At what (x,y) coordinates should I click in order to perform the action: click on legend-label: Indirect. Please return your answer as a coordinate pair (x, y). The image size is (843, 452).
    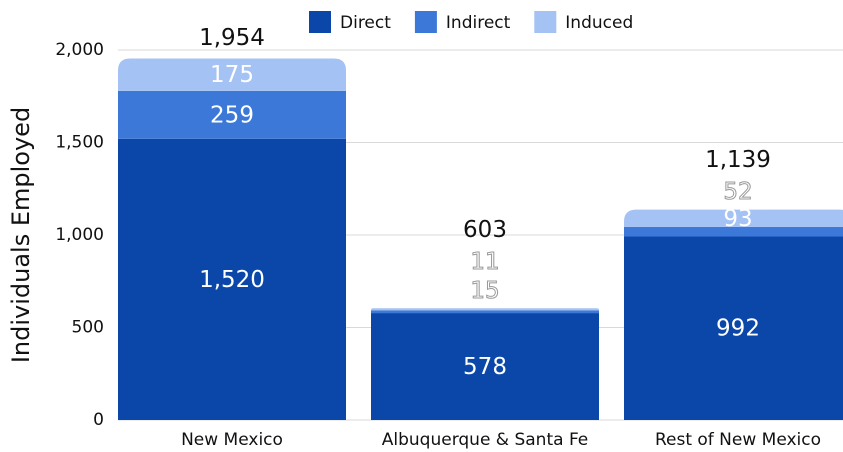
    Looking at the image, I should click on (478, 23).